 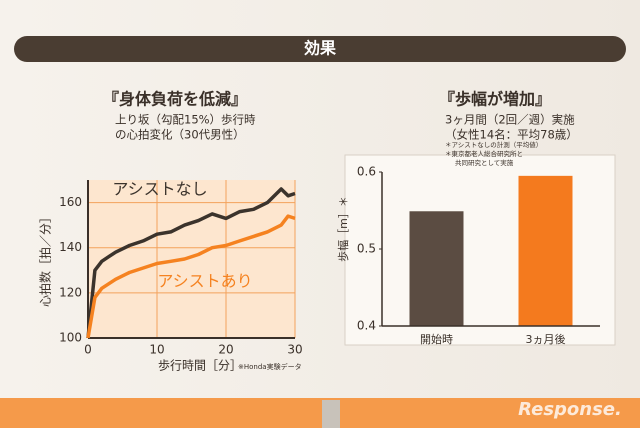 I want to click on y-tick-label: 0.4, so click(x=366, y=326).